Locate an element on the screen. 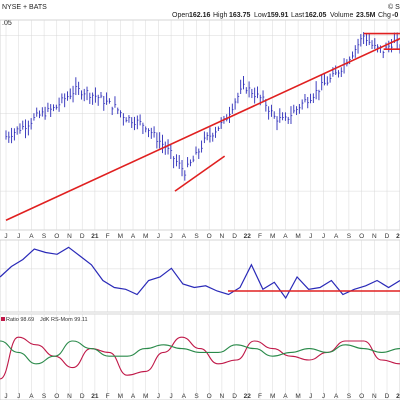 The width and height of the screenshot is (400, 400). open-label: Open is located at coordinates (180, 15).